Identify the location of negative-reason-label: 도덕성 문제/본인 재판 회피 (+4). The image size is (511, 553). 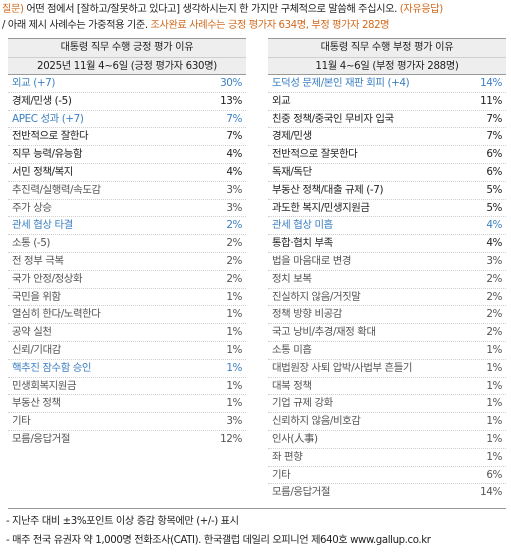
(341, 83).